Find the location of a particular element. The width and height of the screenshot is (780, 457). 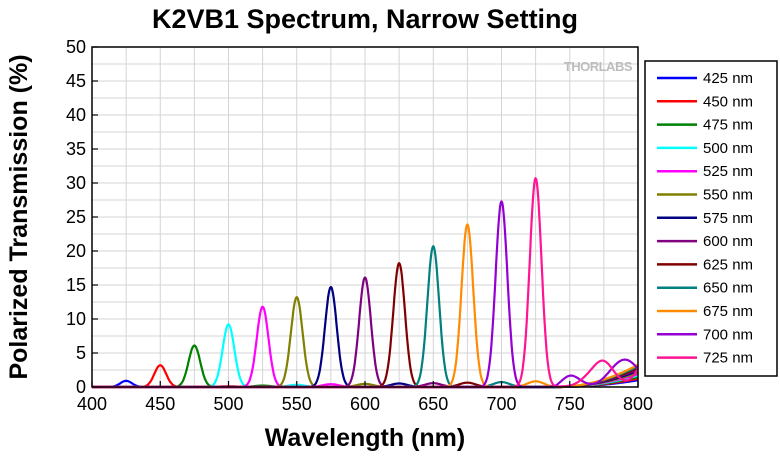

y-tick-label: 0 is located at coordinates (81, 387).